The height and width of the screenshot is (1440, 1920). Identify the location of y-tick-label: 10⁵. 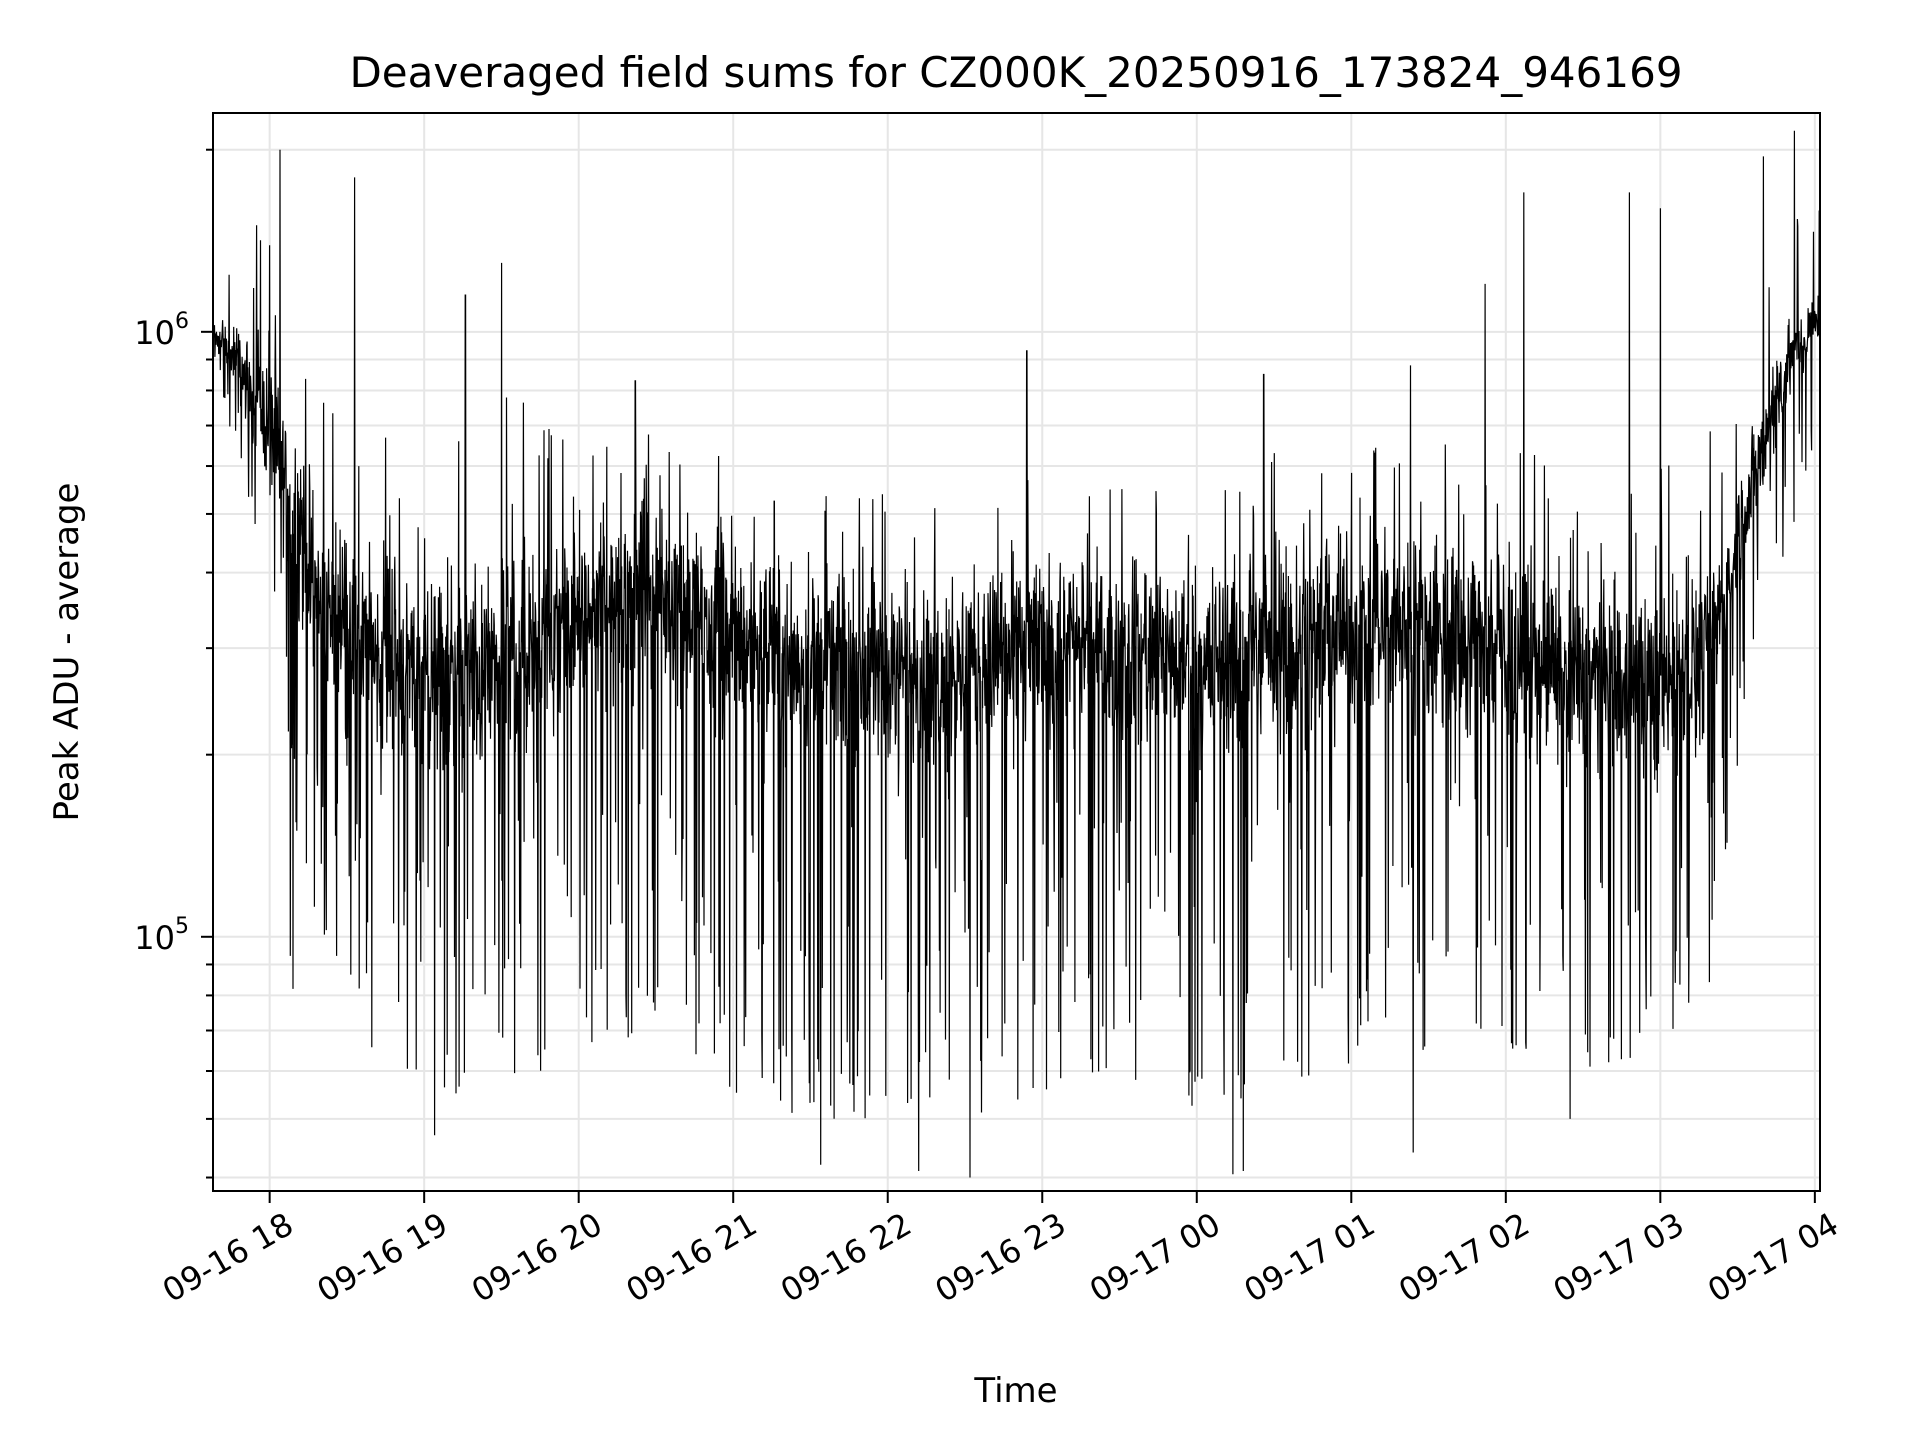
(161, 935).